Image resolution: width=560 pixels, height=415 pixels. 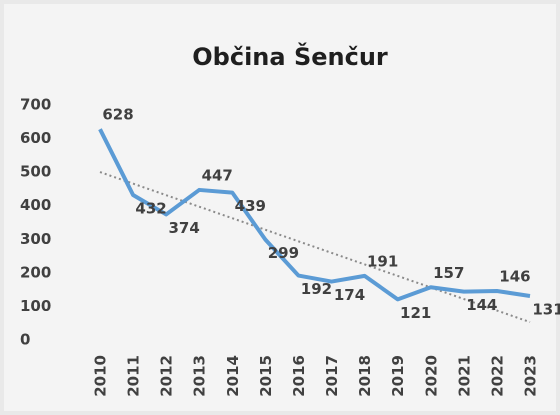 What do you see at coordinates (398, 376) in the screenshot?
I see `x-tick-label: 2019` at bounding box center [398, 376].